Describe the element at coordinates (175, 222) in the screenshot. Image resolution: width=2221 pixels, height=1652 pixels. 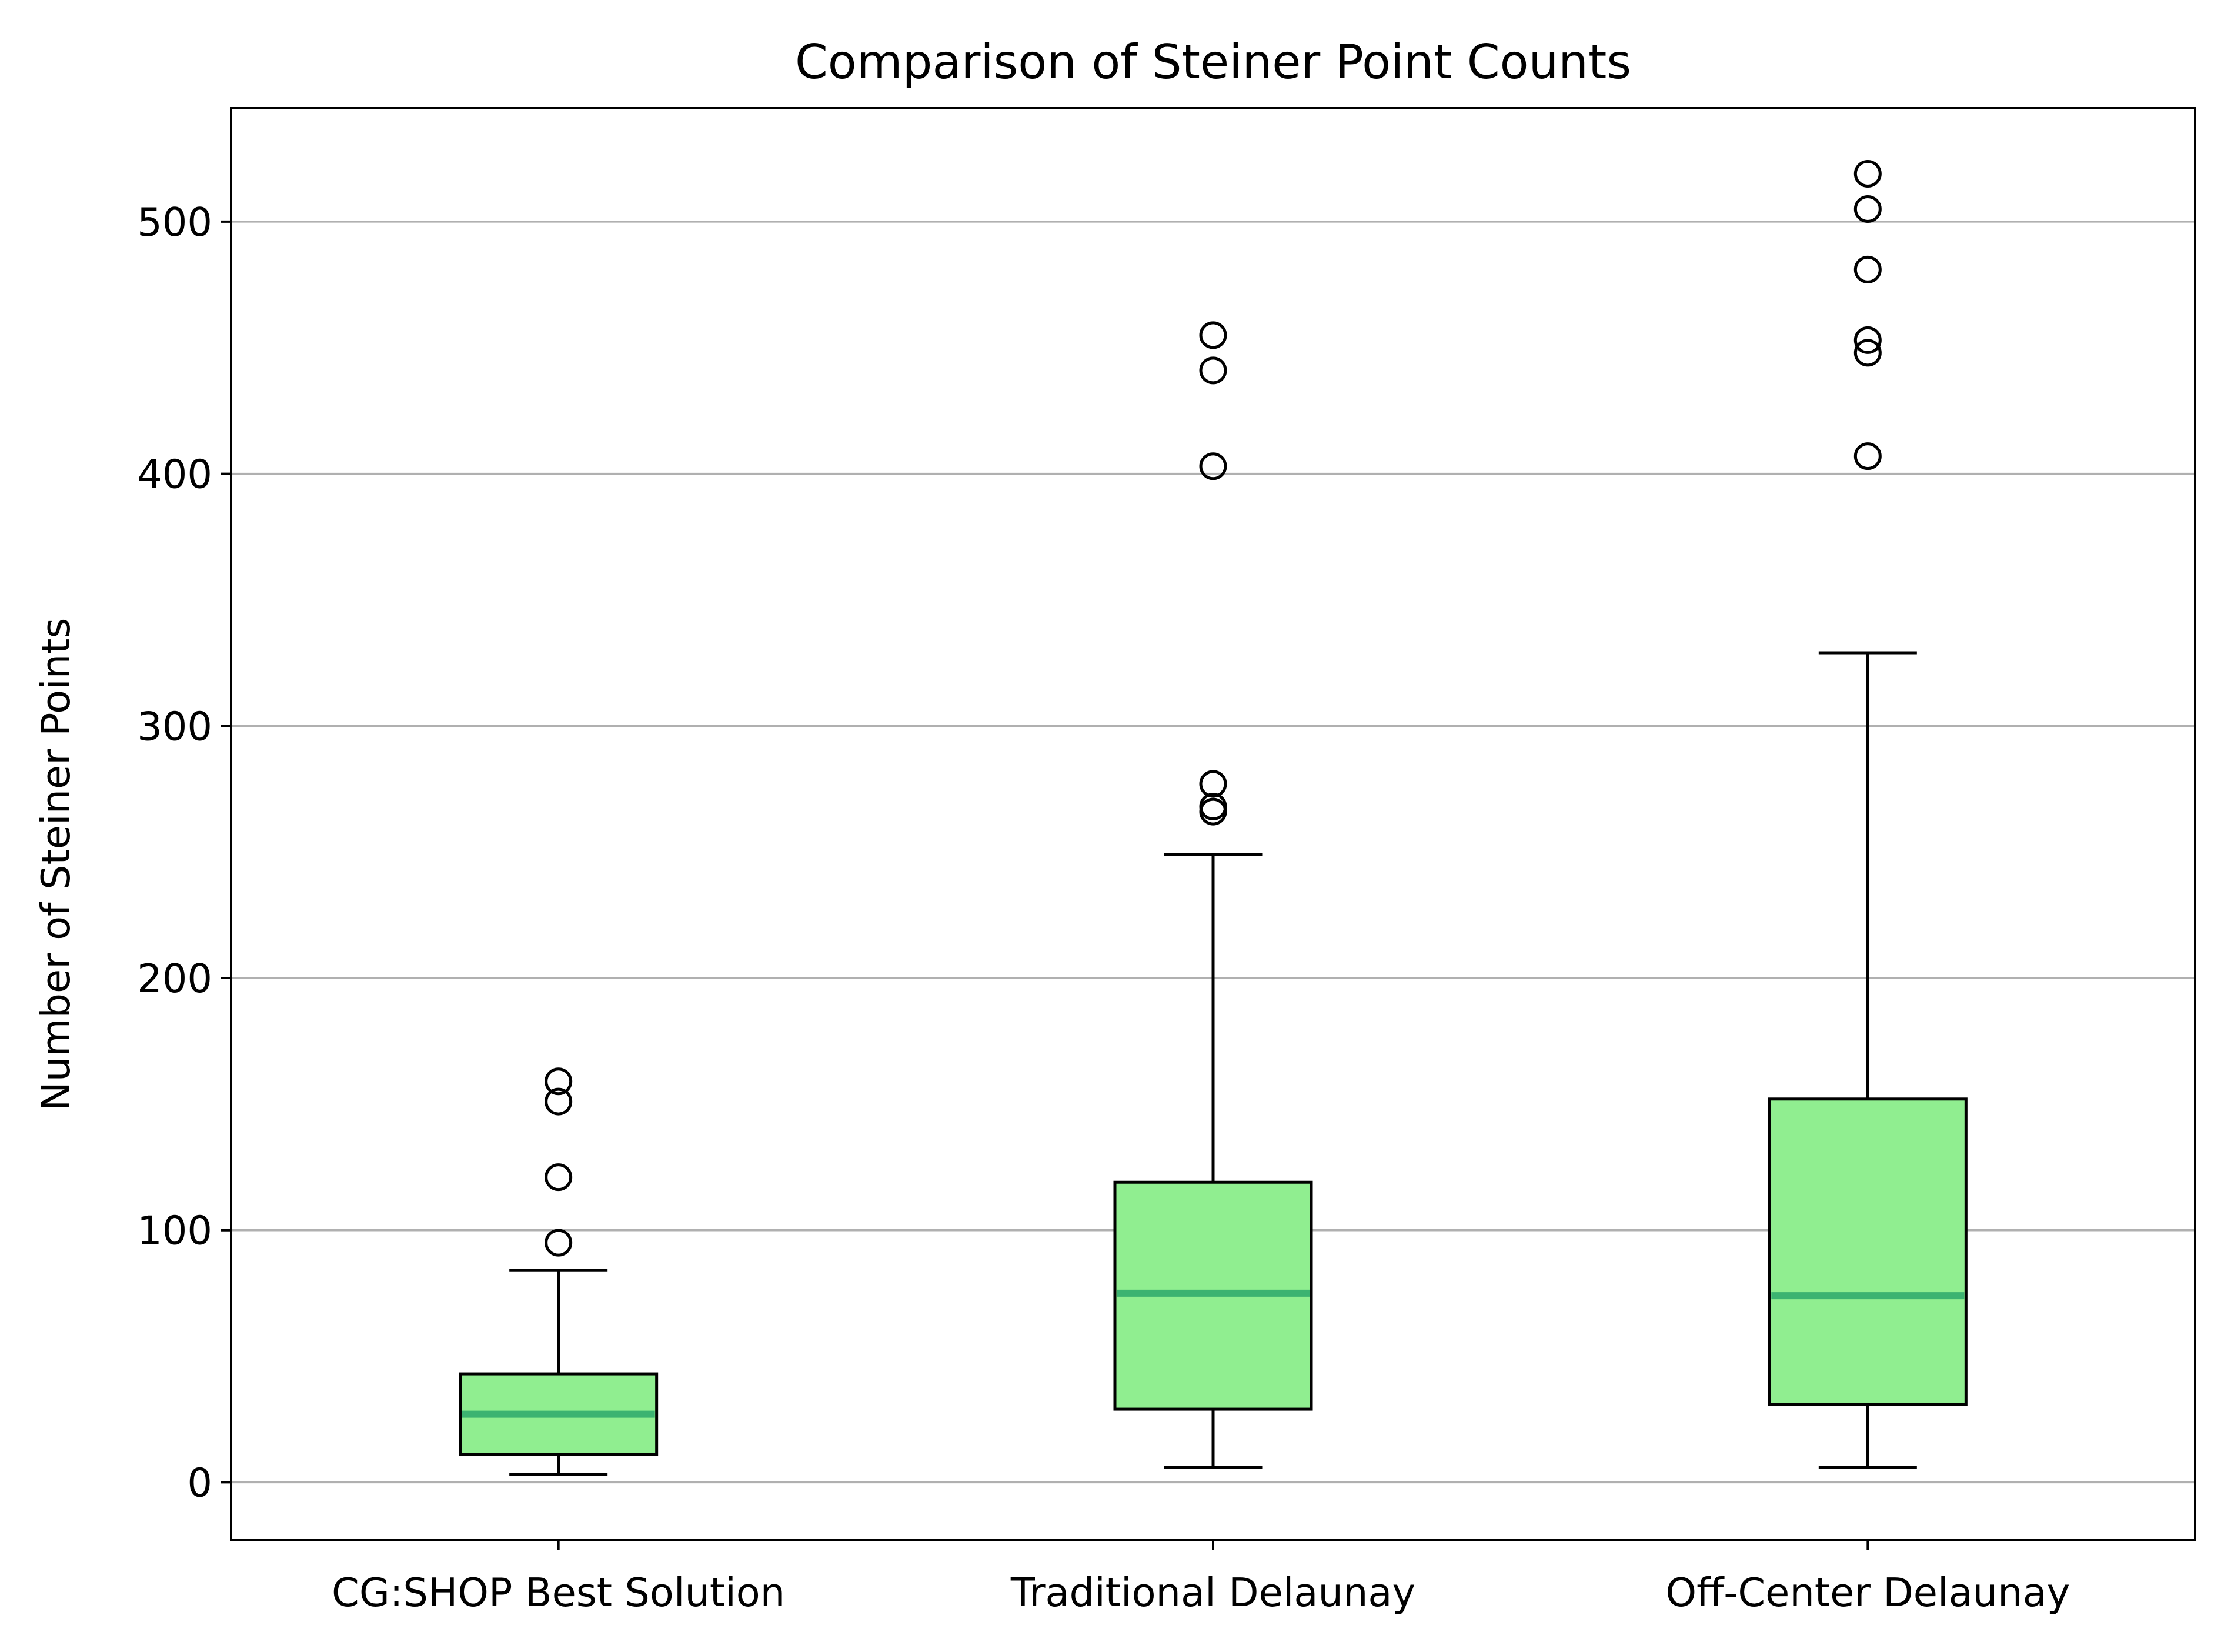
I see `y-tick-label: 500` at that location.